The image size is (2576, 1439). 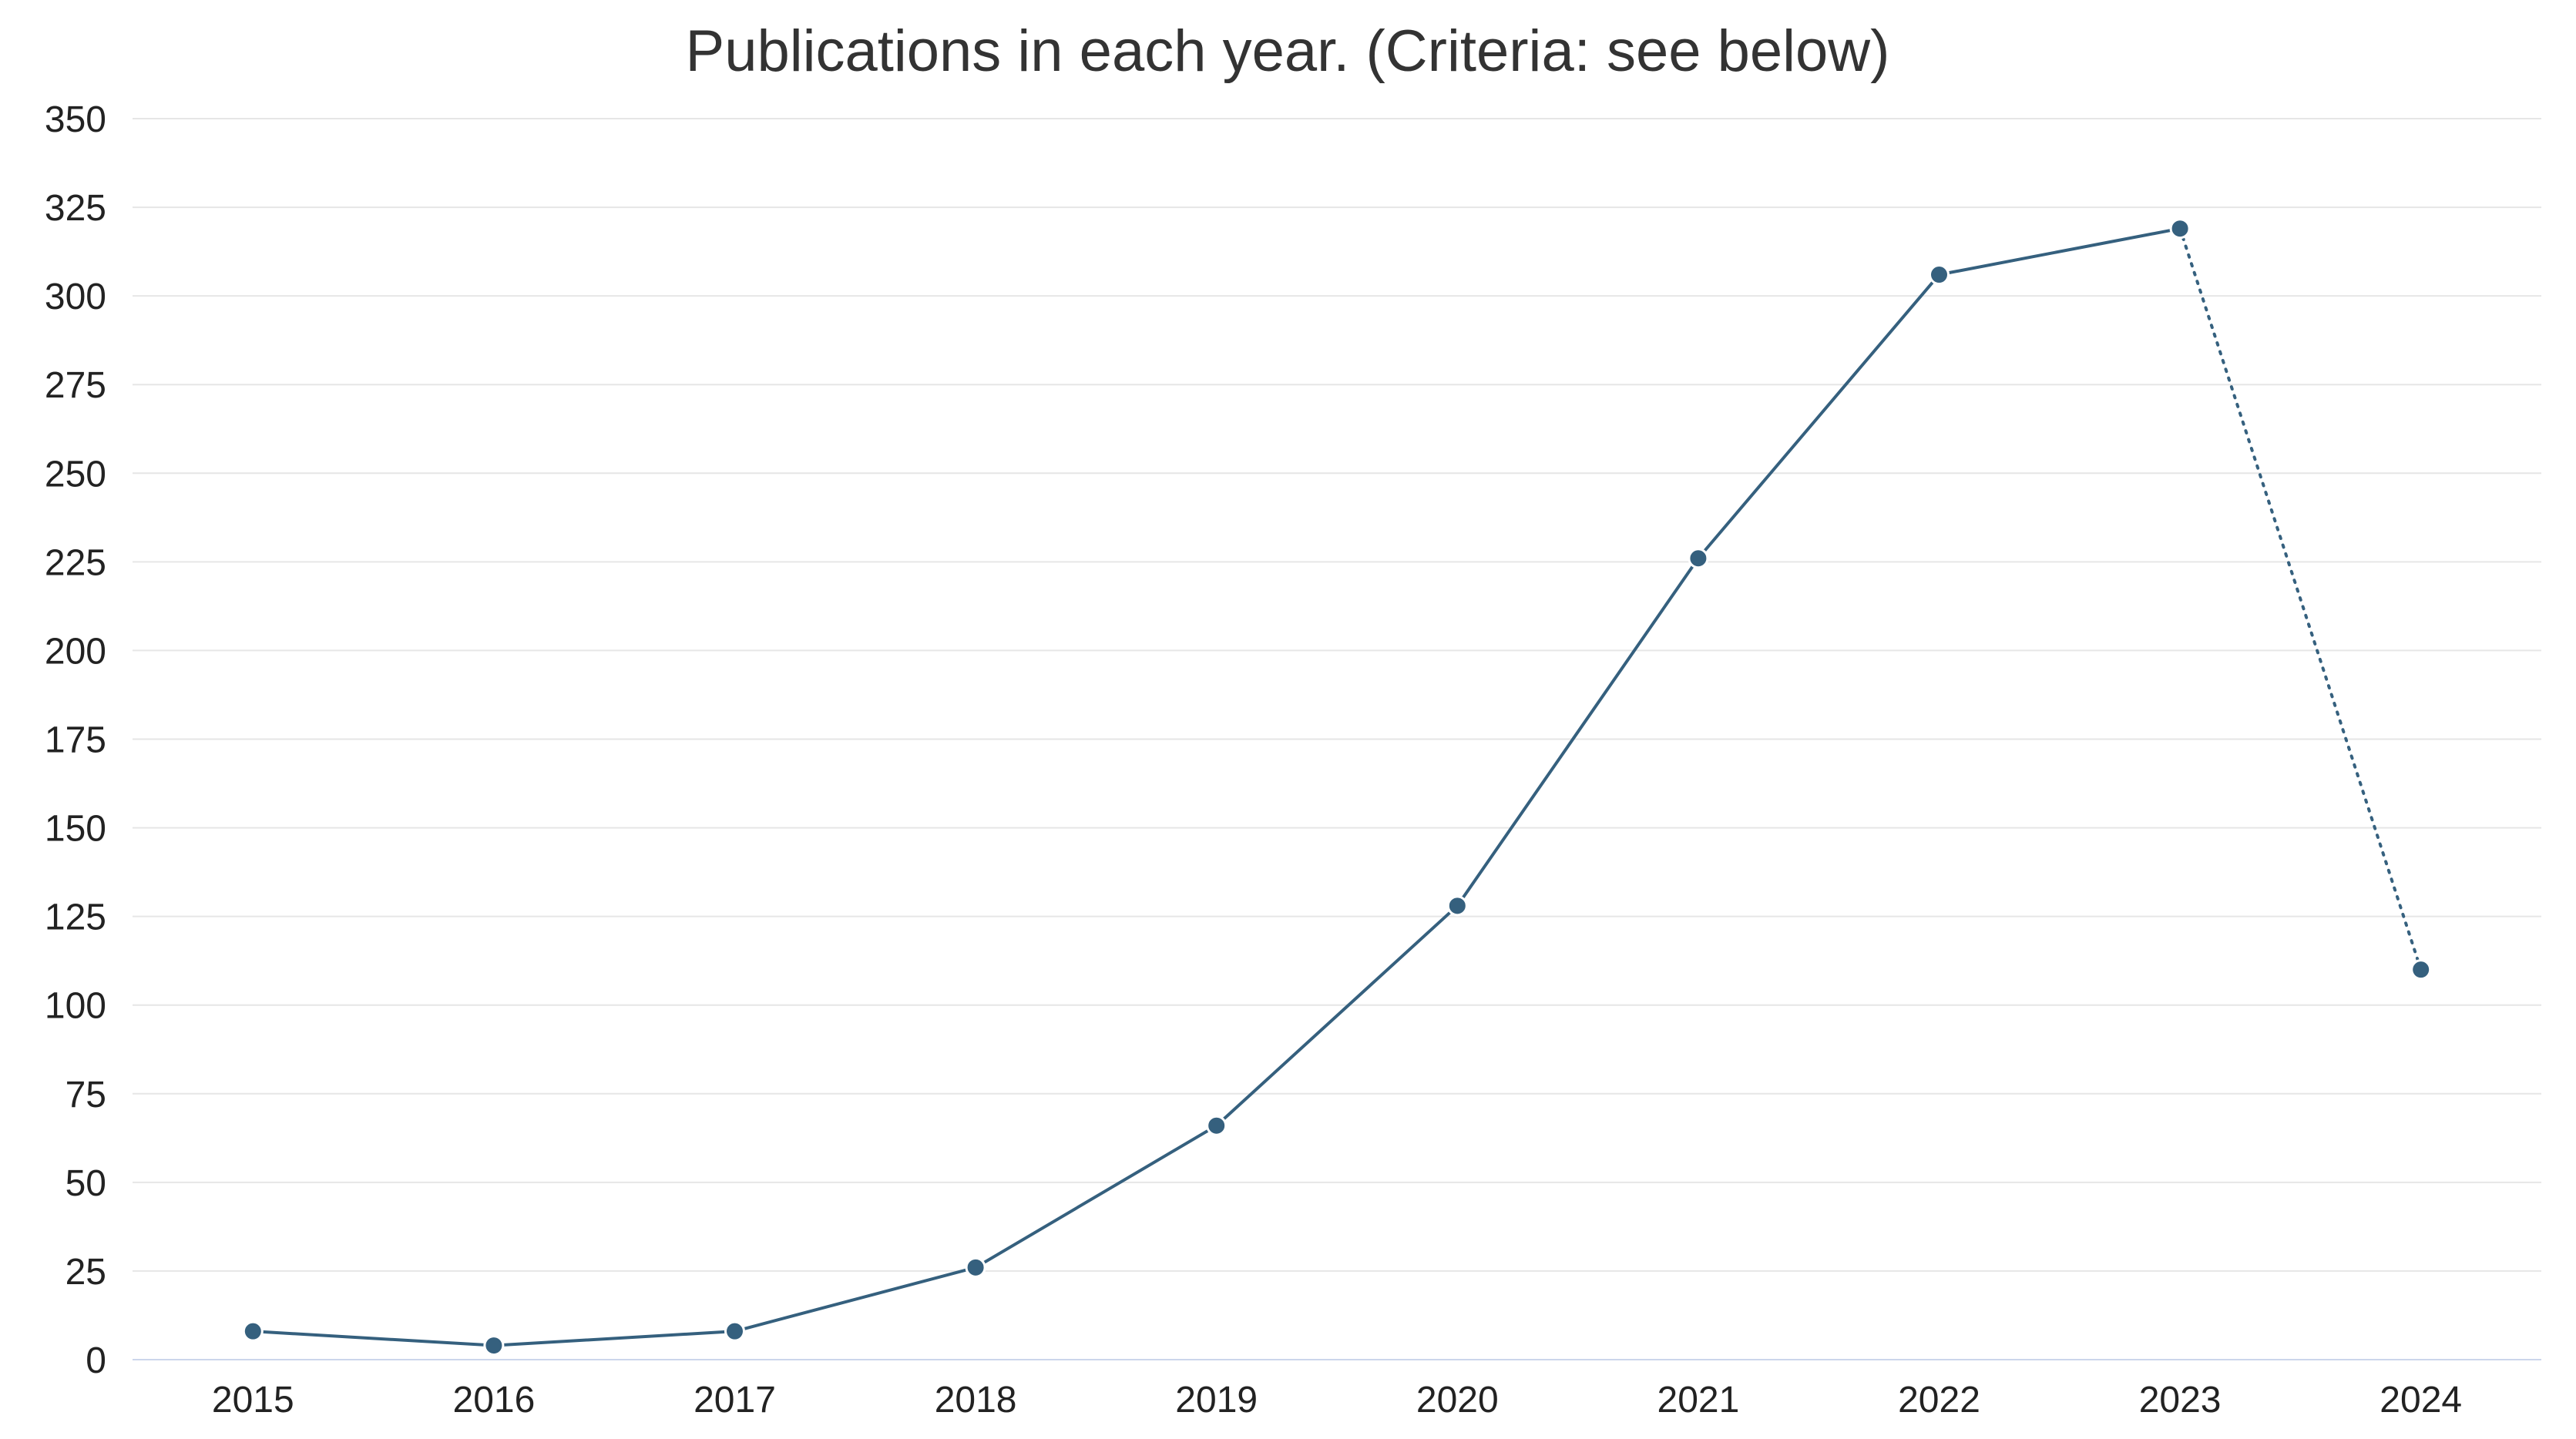 I want to click on y-tick-label: 250, so click(x=75, y=474).